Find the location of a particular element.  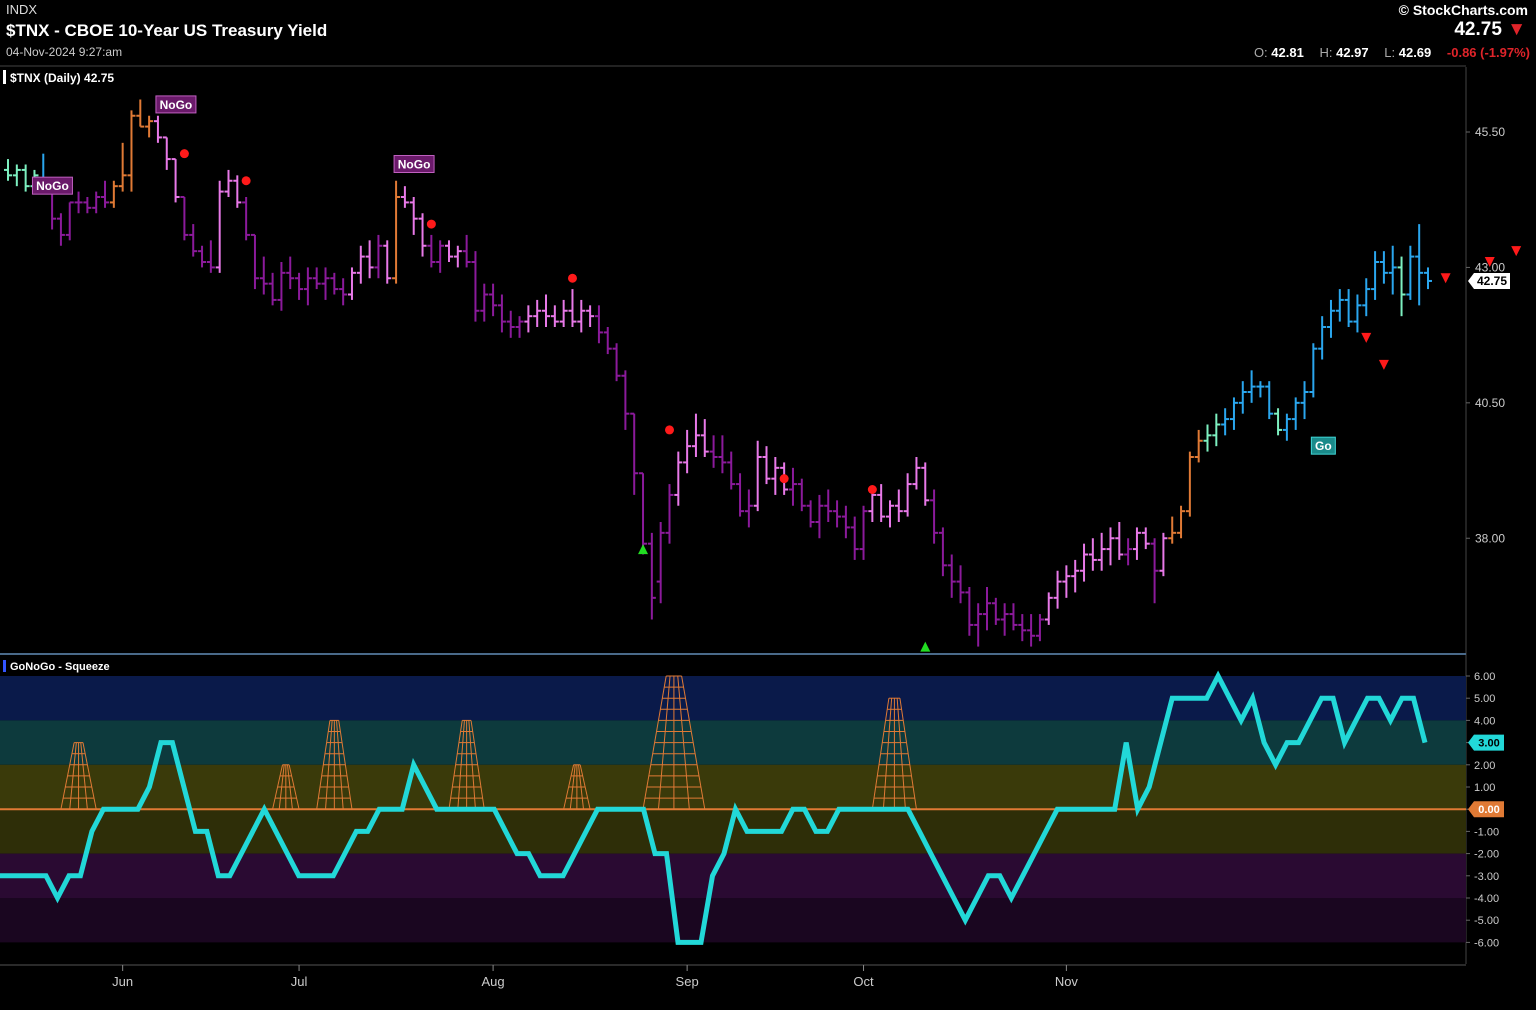

brand-logo: © StockCharts.com is located at coordinates (1463, 10).